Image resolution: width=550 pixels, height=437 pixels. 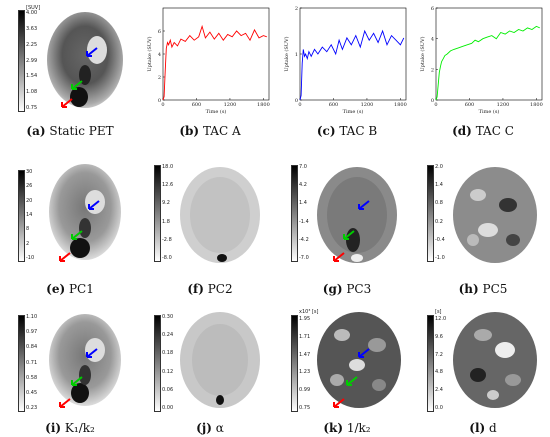 What do you see at coordinates (353, 111) in the screenshot?
I see `x-axis-label: Time (s)` at bounding box center [353, 111].